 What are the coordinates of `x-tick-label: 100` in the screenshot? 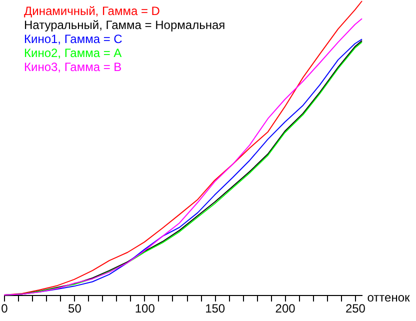 It's located at (145, 309).